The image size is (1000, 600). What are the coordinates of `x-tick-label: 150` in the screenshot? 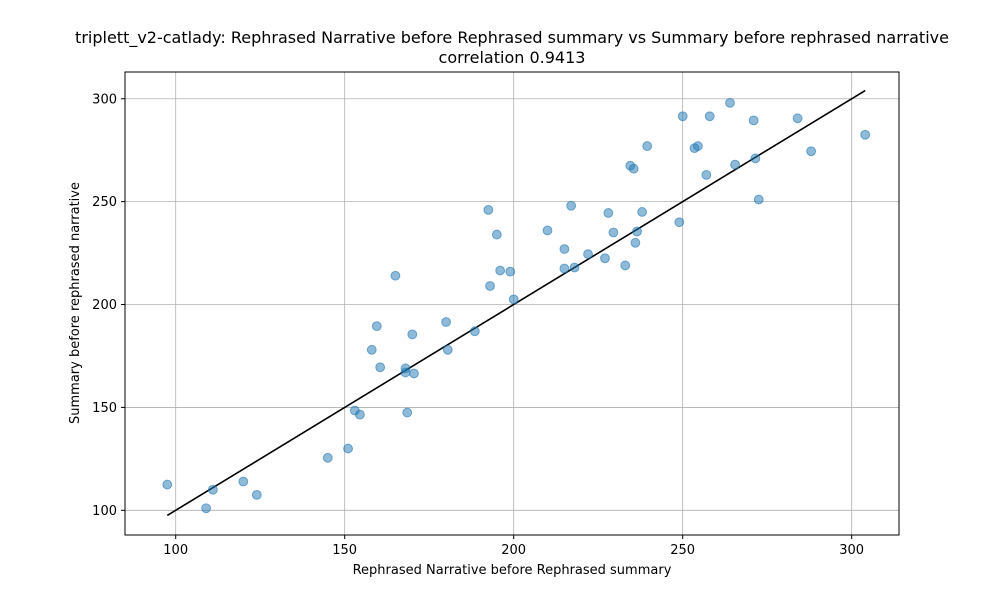 It's located at (344, 550).